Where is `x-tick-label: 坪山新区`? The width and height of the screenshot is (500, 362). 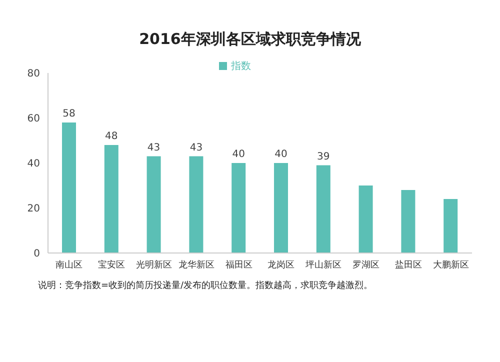
x-tick-label: 坪山新区 is located at coordinates (323, 264).